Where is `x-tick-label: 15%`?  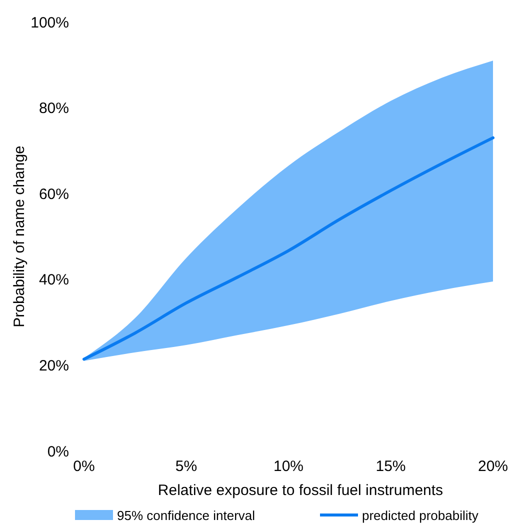 x-tick-label: 15% is located at coordinates (391, 466).